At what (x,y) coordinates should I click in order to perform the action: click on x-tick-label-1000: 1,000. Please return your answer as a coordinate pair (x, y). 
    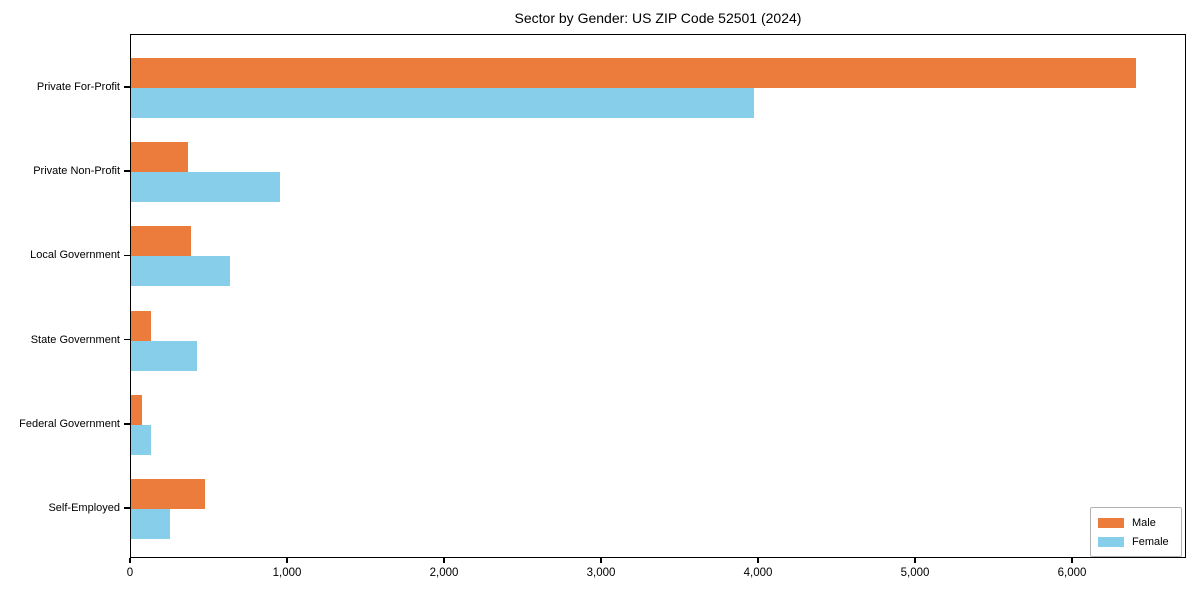
    Looking at the image, I should click on (287, 573).